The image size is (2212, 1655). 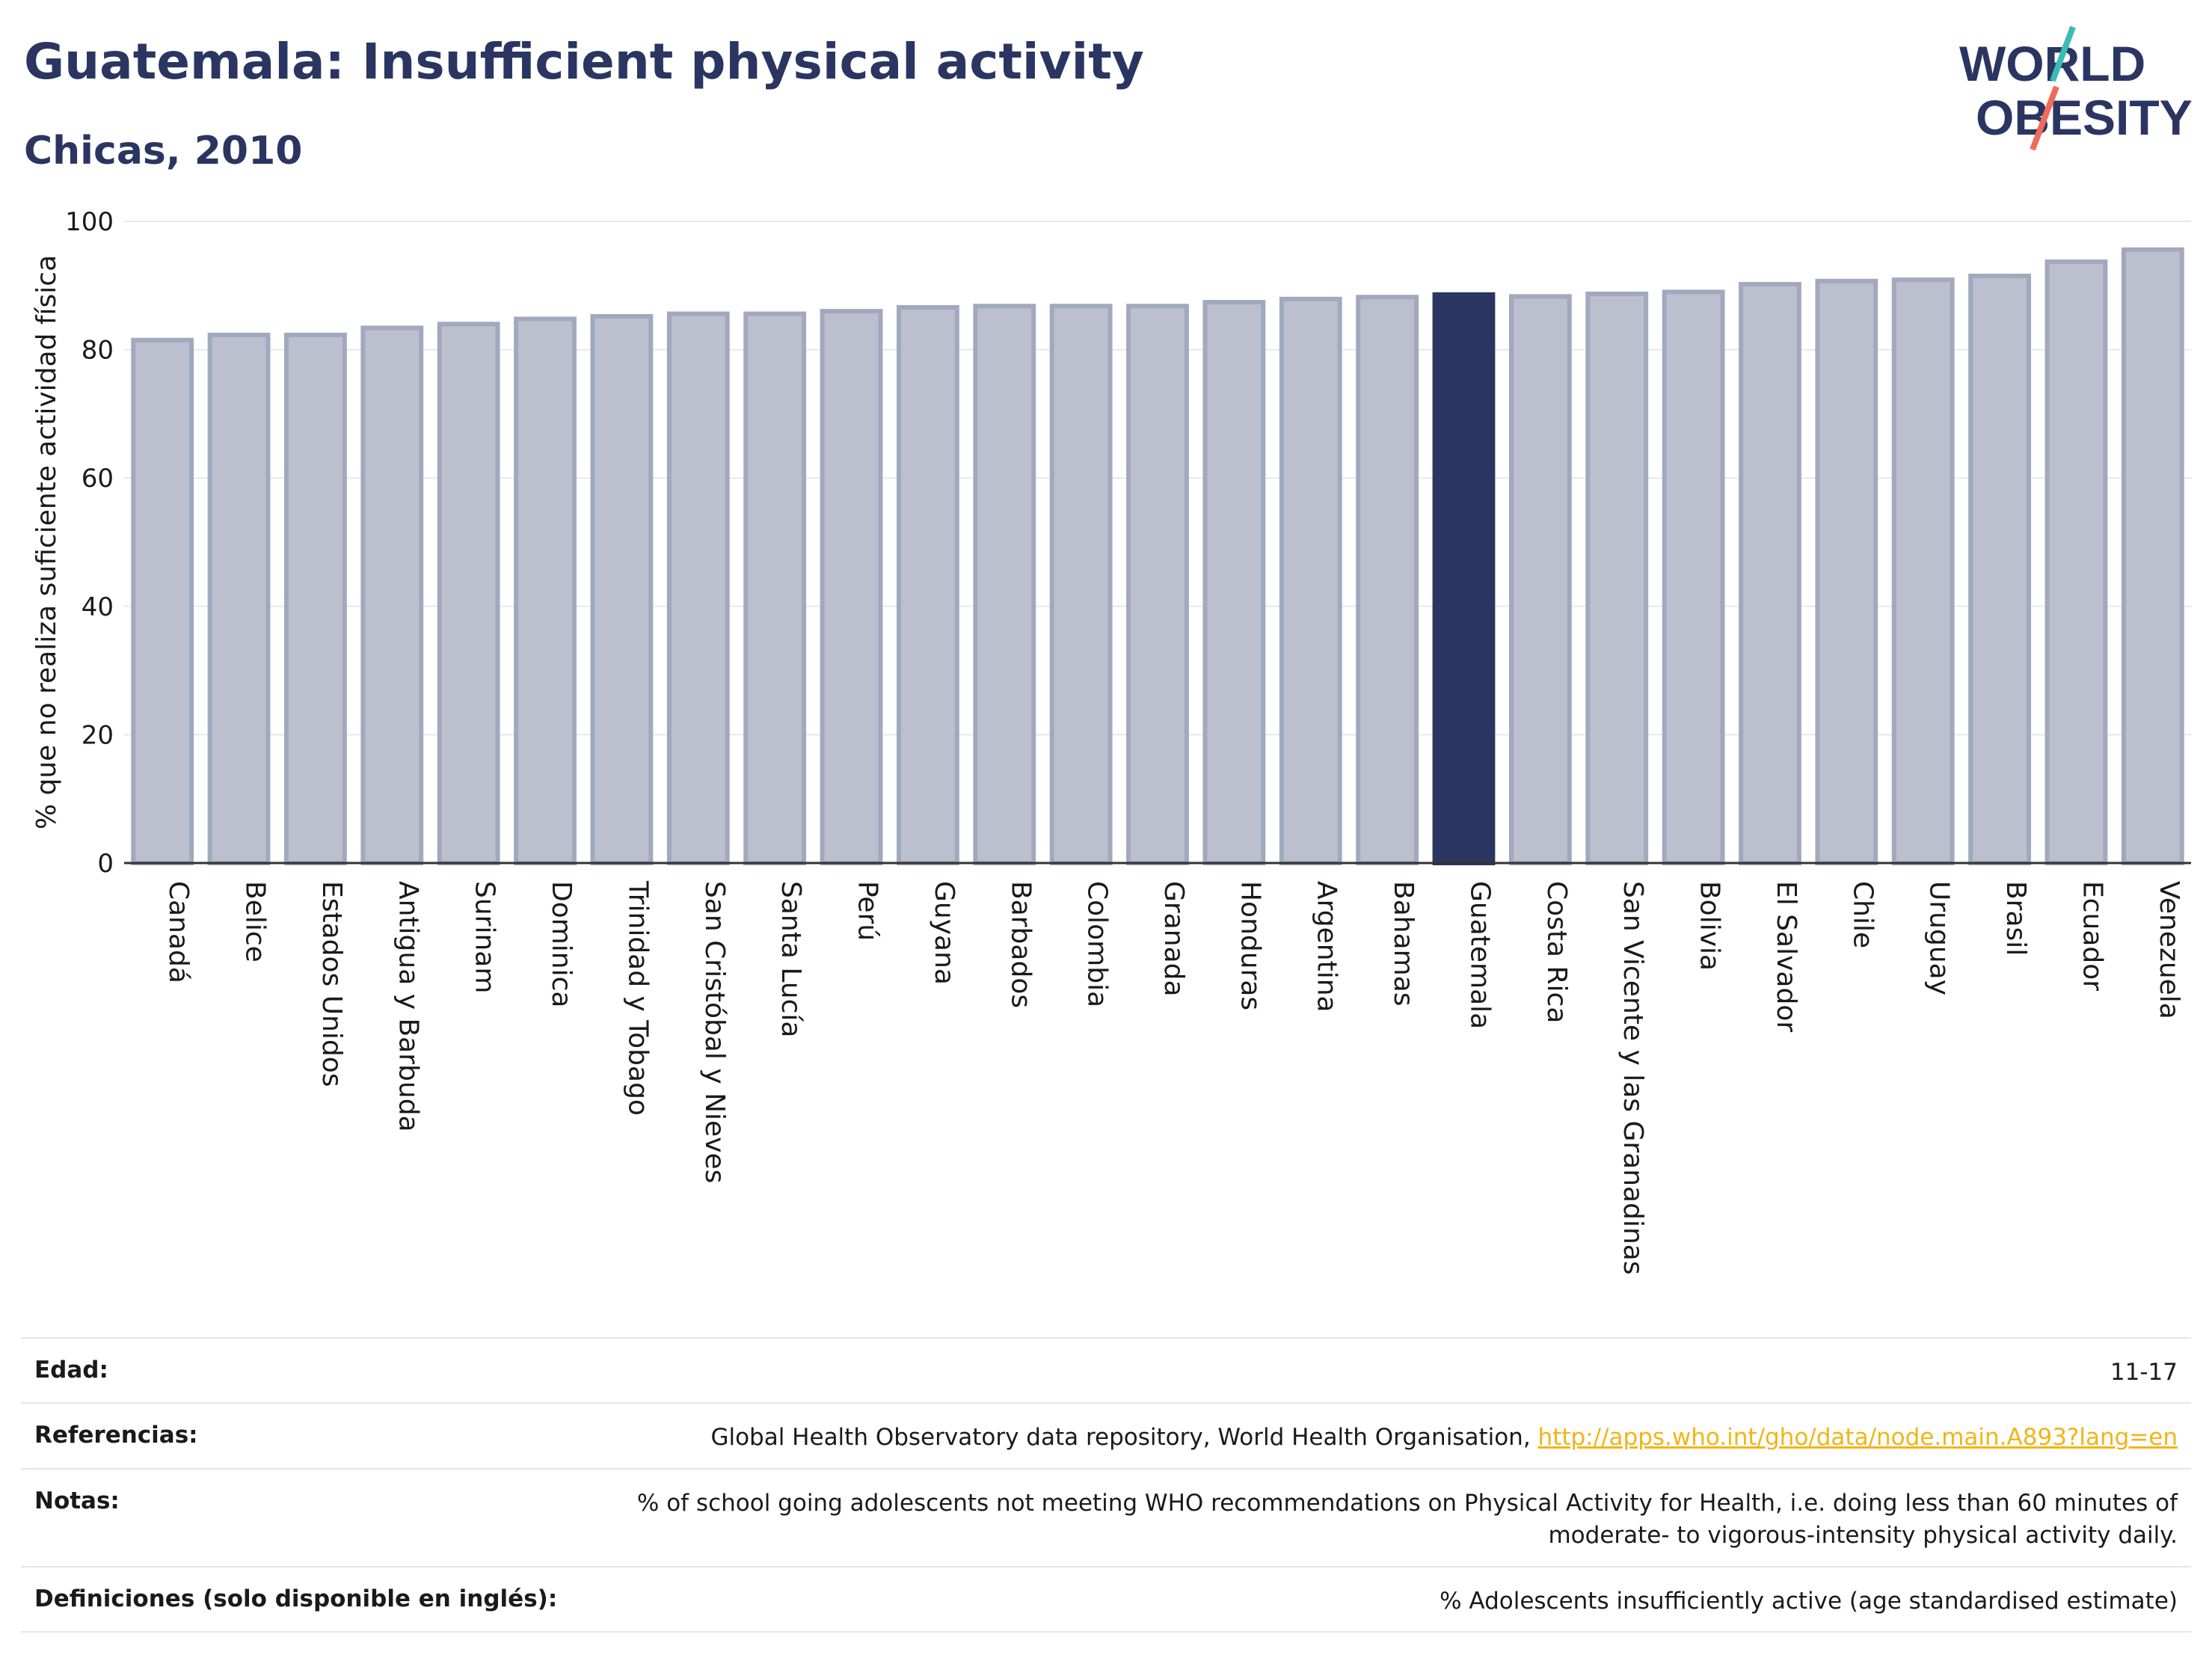 I want to click on y-tick-label: 100, so click(x=89, y=222).